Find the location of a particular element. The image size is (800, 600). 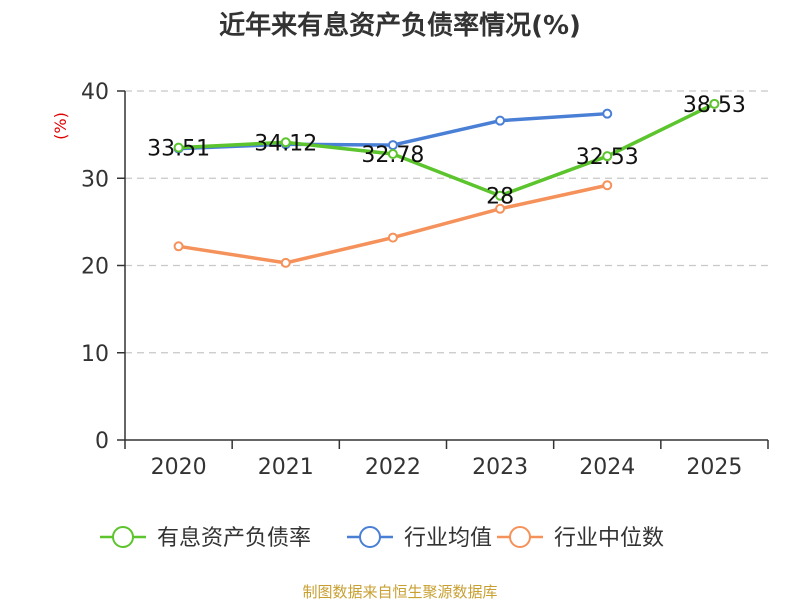

data-label: 38.53 is located at coordinates (714, 105).